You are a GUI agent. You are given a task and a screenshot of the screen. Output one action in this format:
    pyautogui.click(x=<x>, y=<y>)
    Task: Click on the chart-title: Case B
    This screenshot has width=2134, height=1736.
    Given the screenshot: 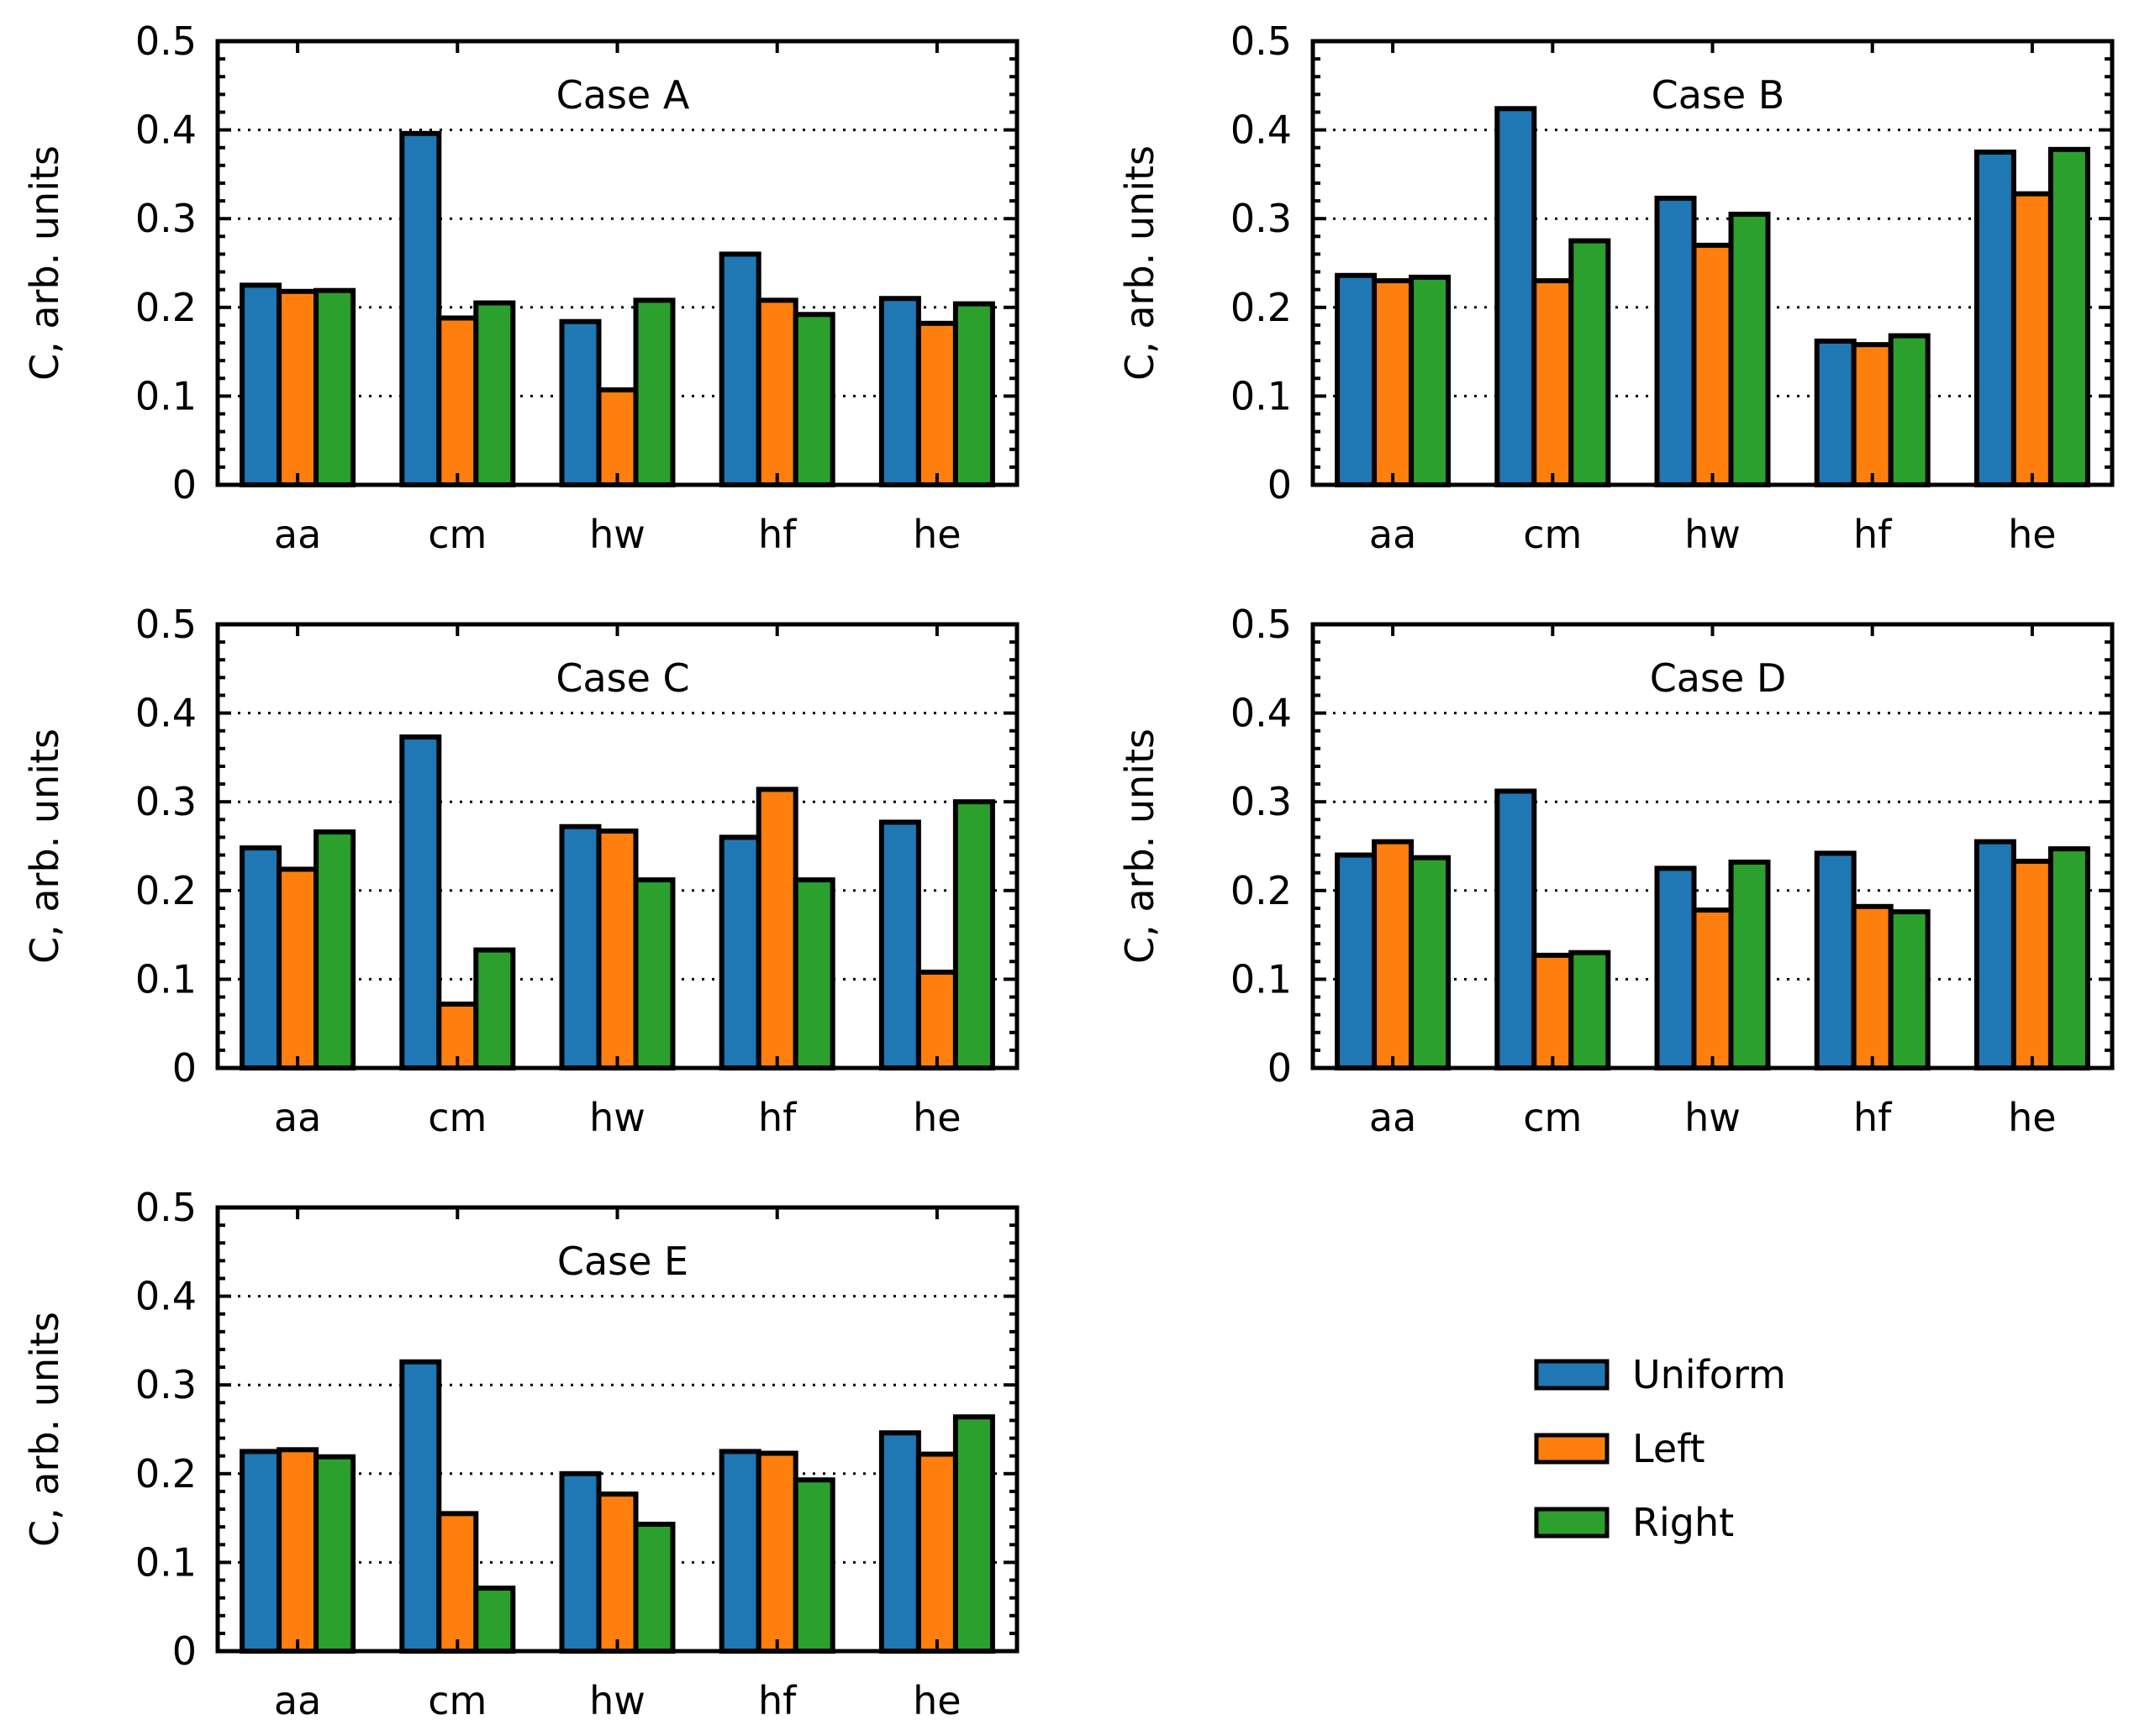 What is the action you would take?
    pyautogui.click(x=1718, y=95)
    